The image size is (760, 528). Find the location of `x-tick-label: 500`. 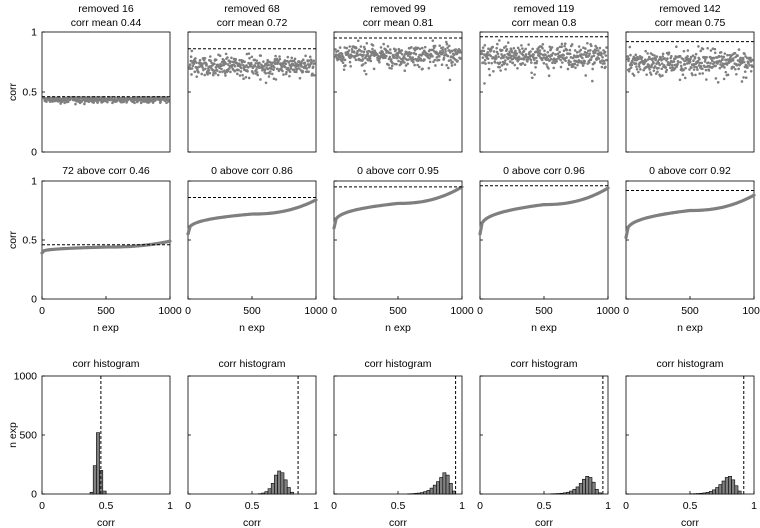

x-tick-label: 500 is located at coordinates (690, 311).